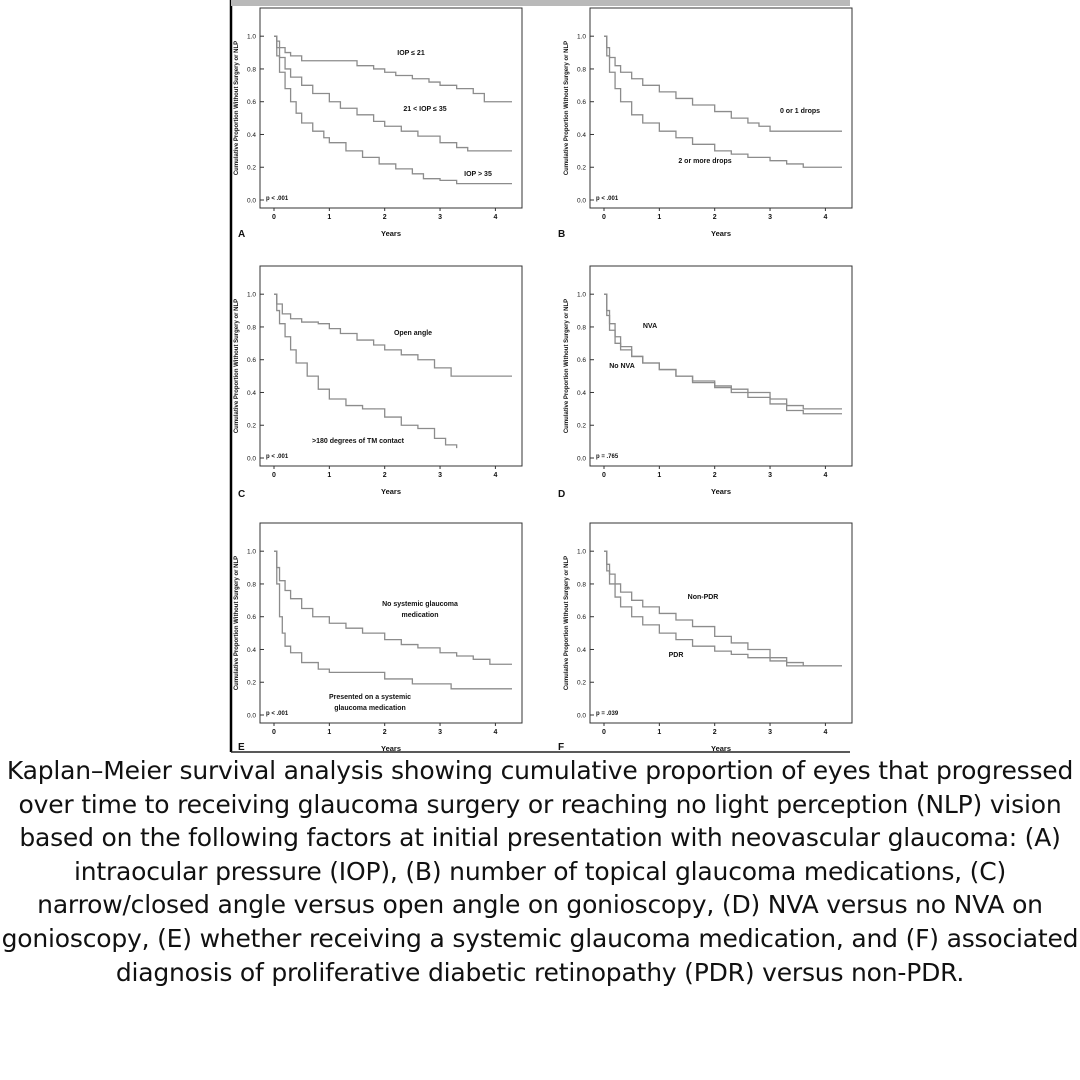  I want to click on panel-label: A, so click(241, 234).